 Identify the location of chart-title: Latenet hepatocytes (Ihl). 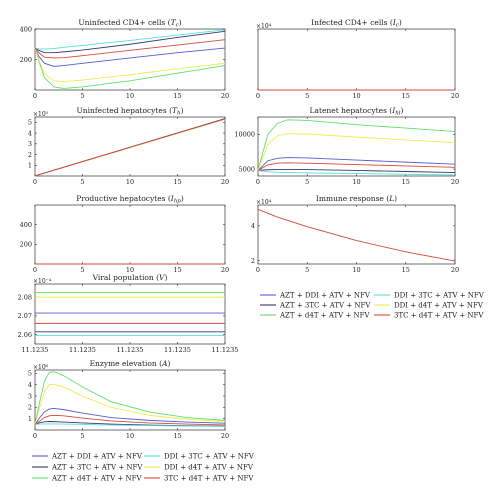
(357, 111).